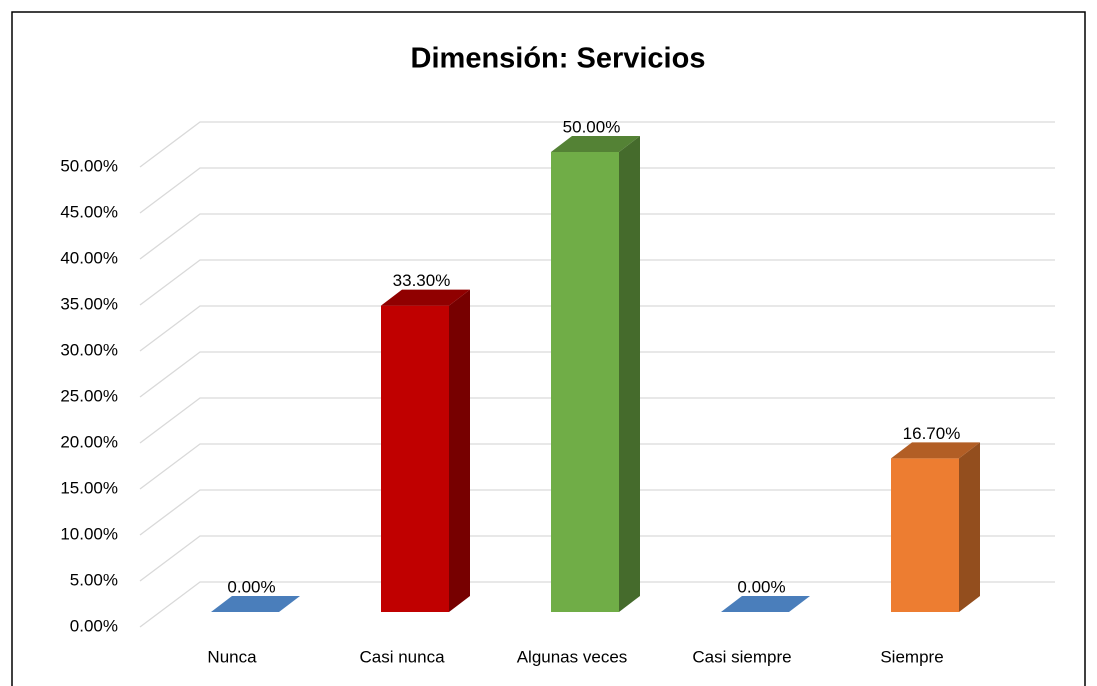 Image resolution: width=1097 pixels, height=686 pixels. I want to click on data-label: 33.30%, so click(422, 280).